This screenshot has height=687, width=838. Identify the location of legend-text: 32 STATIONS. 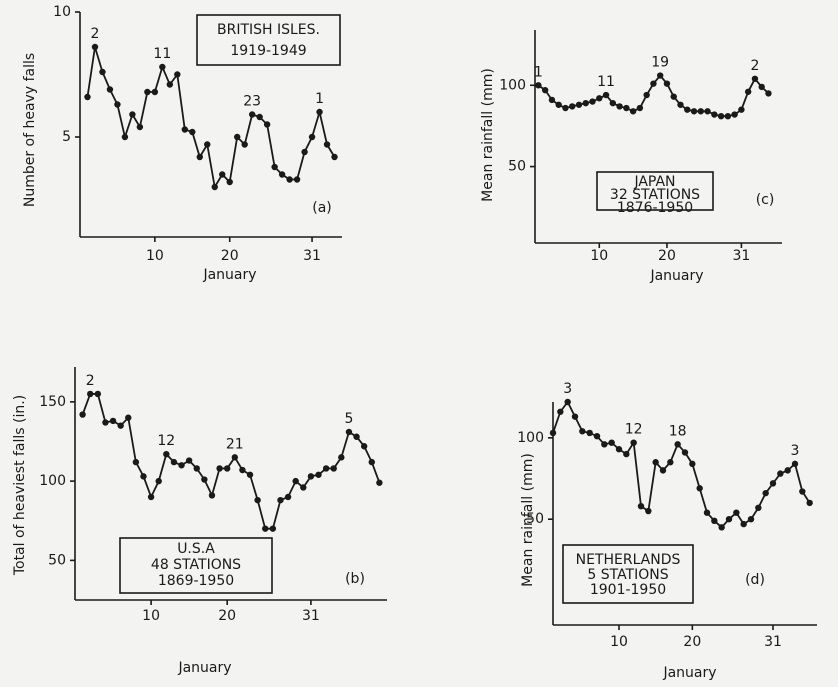
(655, 195).